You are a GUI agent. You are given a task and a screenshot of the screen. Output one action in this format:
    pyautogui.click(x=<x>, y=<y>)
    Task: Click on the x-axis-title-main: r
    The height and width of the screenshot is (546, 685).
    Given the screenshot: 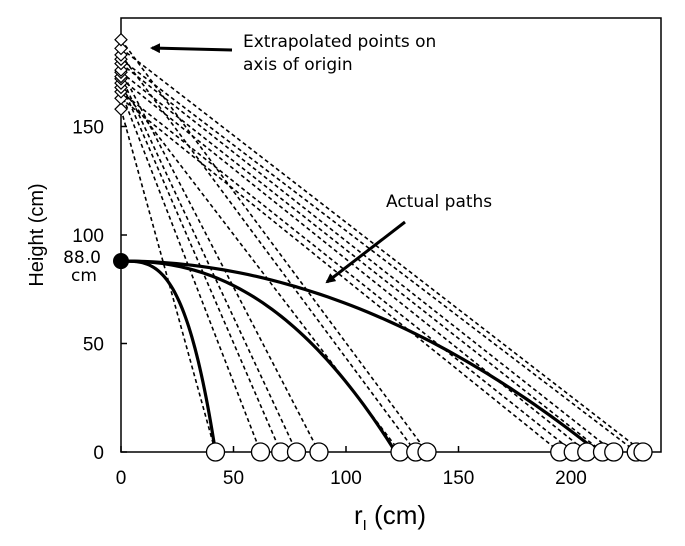 What is the action you would take?
    pyautogui.click(x=358, y=515)
    